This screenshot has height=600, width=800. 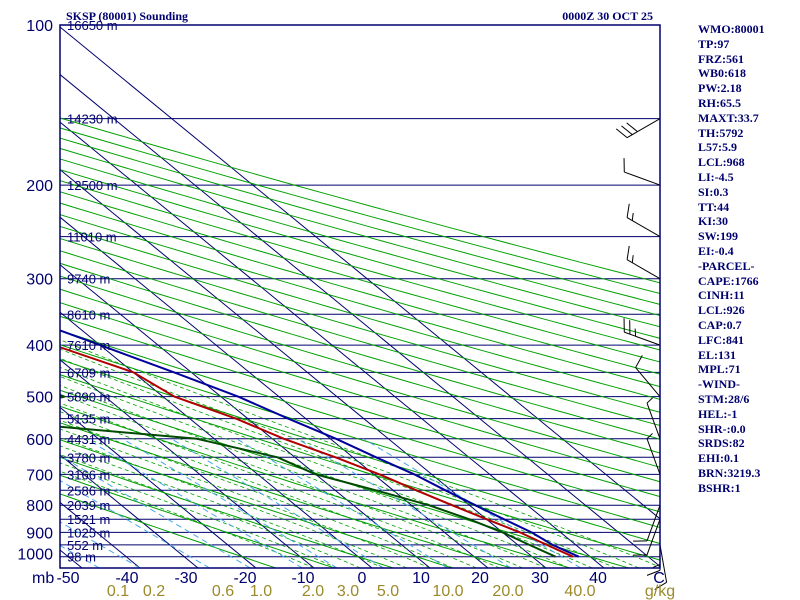 I want to click on height-label: 3166 m, so click(x=88, y=474).